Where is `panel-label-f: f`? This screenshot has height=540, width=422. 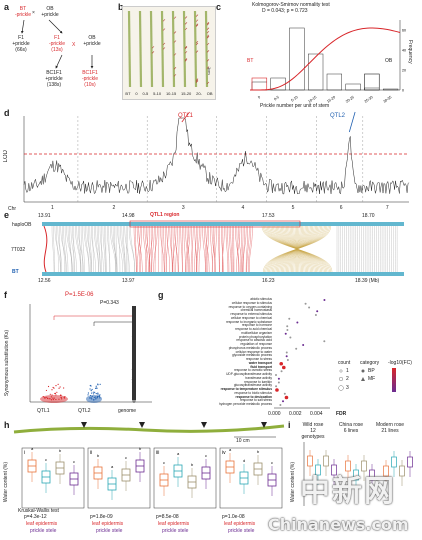
panel-label-f: f is located at coordinates (5, 295).